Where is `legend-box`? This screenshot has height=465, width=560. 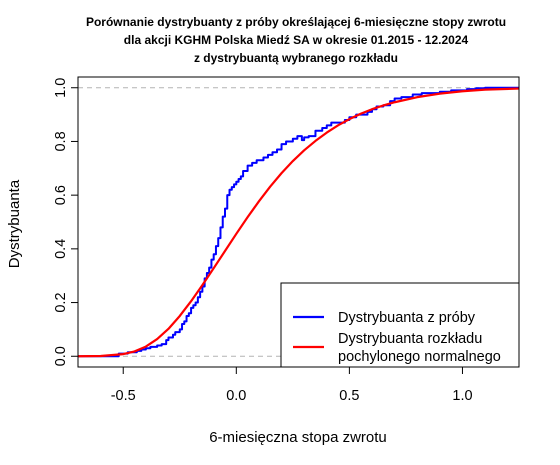
legend-box is located at coordinates (400, 325).